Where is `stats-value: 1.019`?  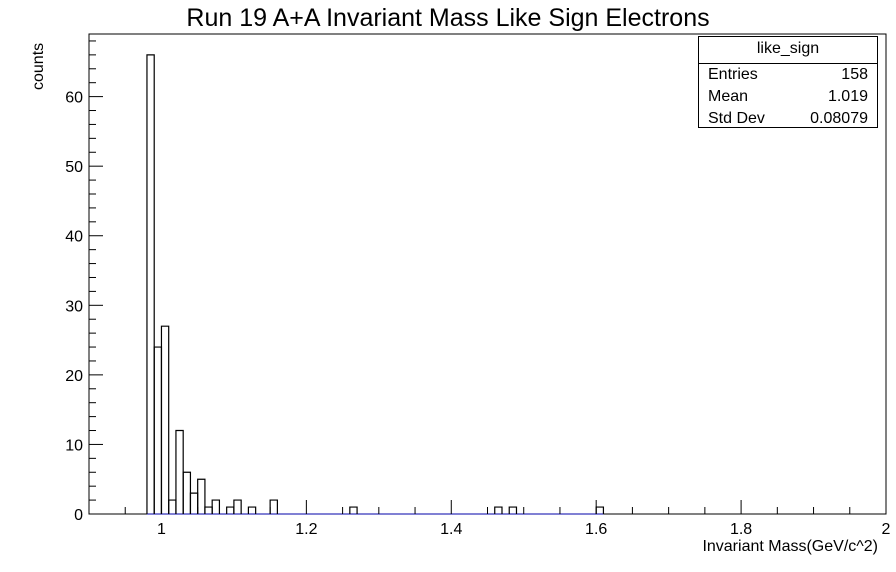 stats-value: 1.019 is located at coordinates (847, 96).